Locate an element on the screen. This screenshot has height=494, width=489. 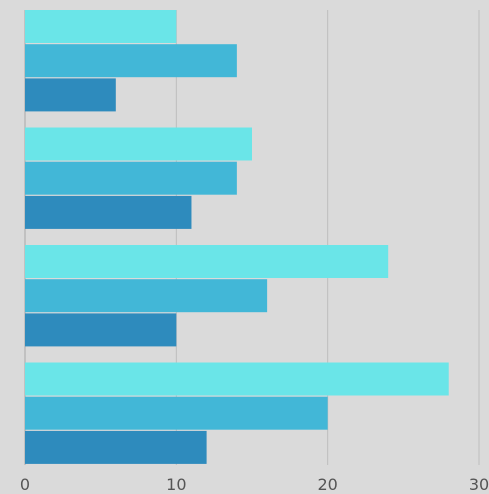
x-tick-label: 20 is located at coordinates (327, 484).